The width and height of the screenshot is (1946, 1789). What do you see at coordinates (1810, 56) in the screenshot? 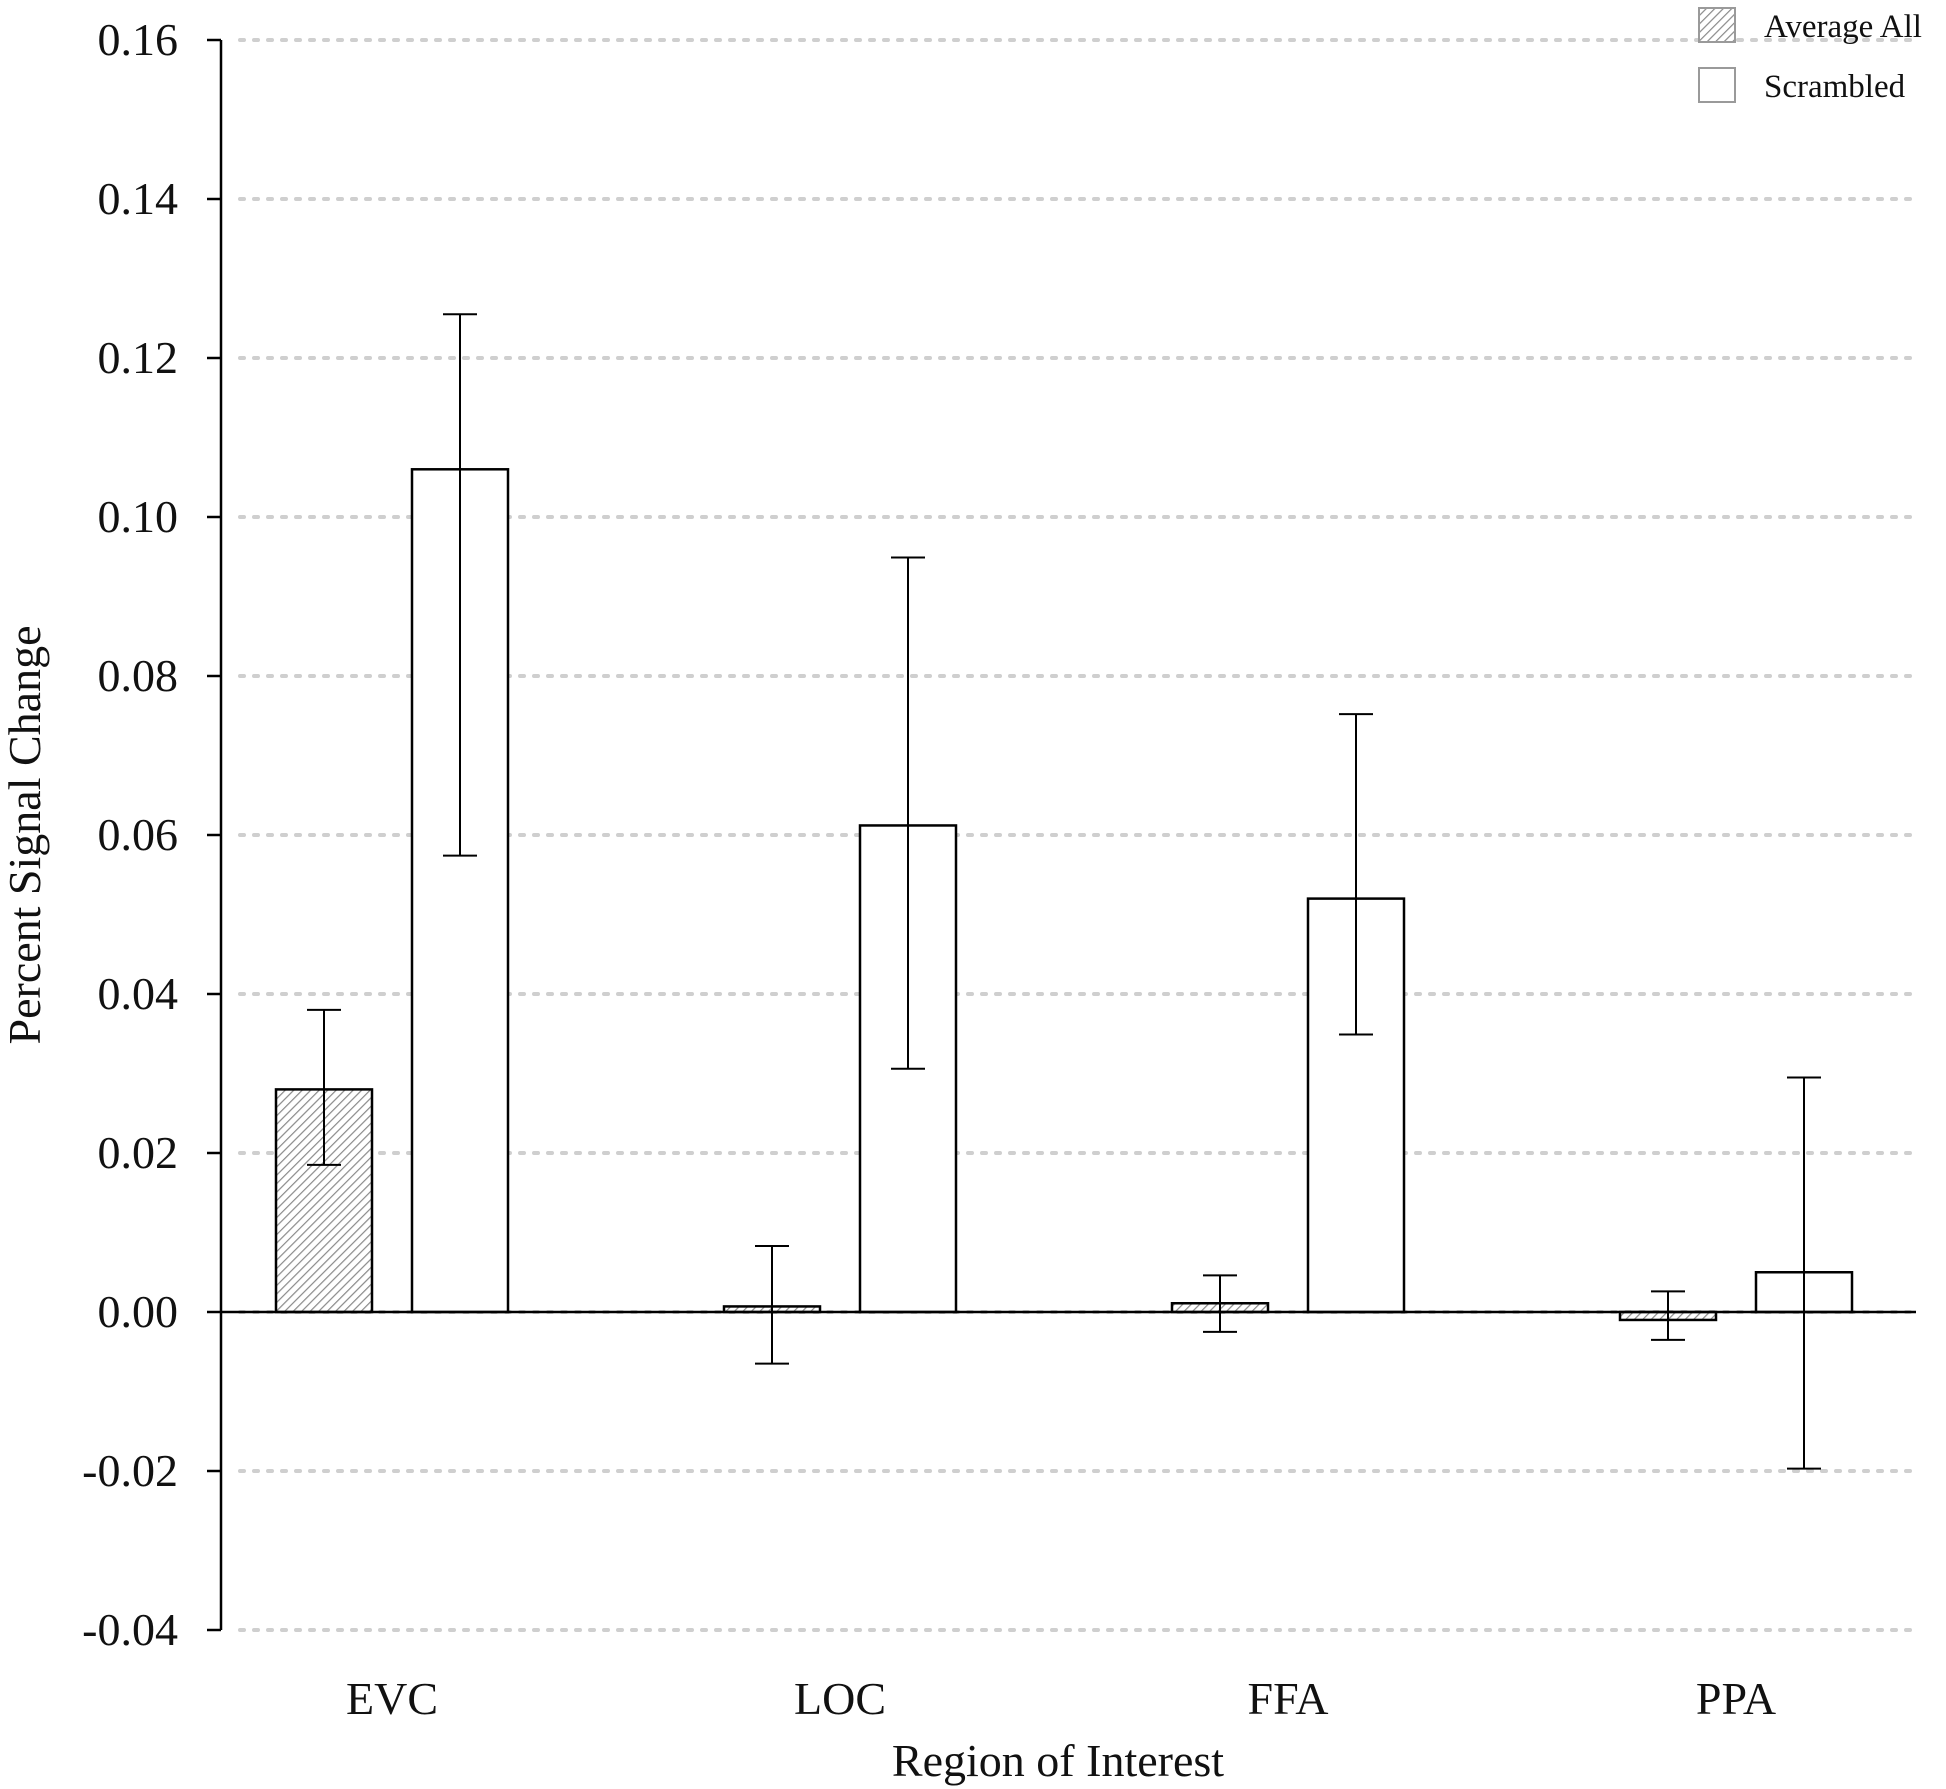
I see `legend: Average All Scrambled` at bounding box center [1810, 56].